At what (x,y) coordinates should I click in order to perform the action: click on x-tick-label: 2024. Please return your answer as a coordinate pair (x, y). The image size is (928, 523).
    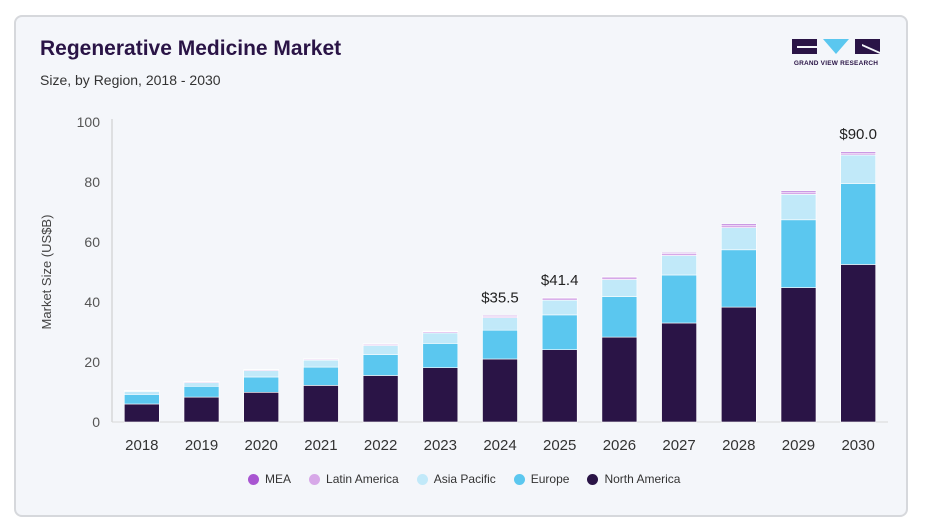
    Looking at the image, I should click on (499, 445).